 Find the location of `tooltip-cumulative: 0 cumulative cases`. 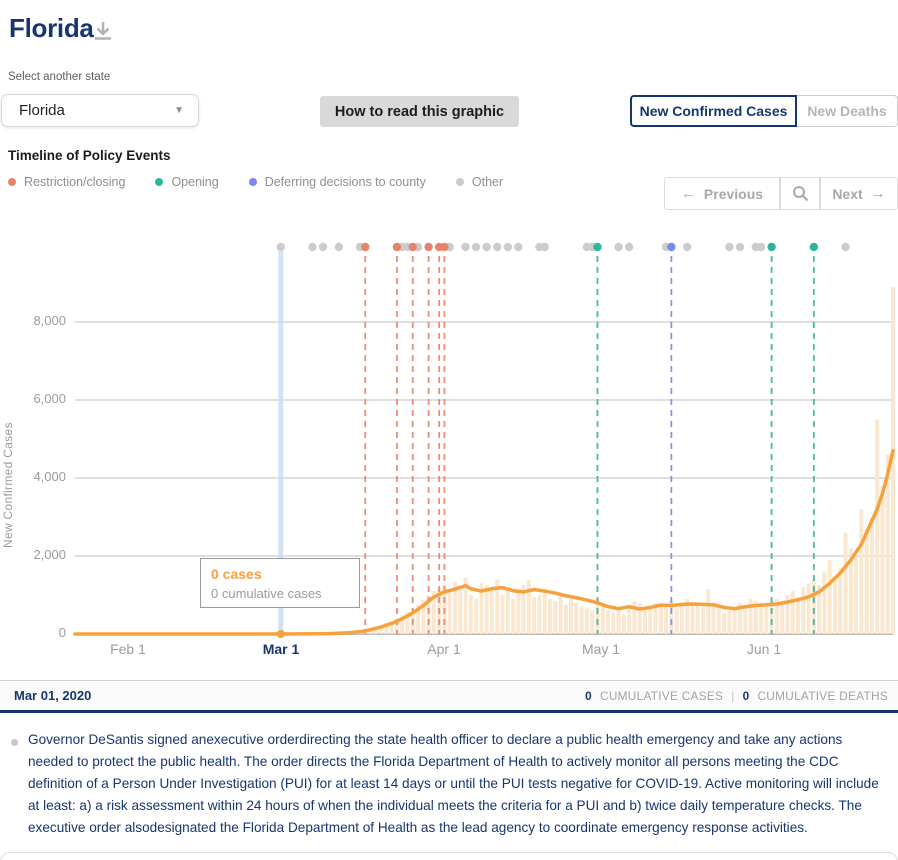

tooltip-cumulative: 0 cumulative cases is located at coordinates (266, 593).